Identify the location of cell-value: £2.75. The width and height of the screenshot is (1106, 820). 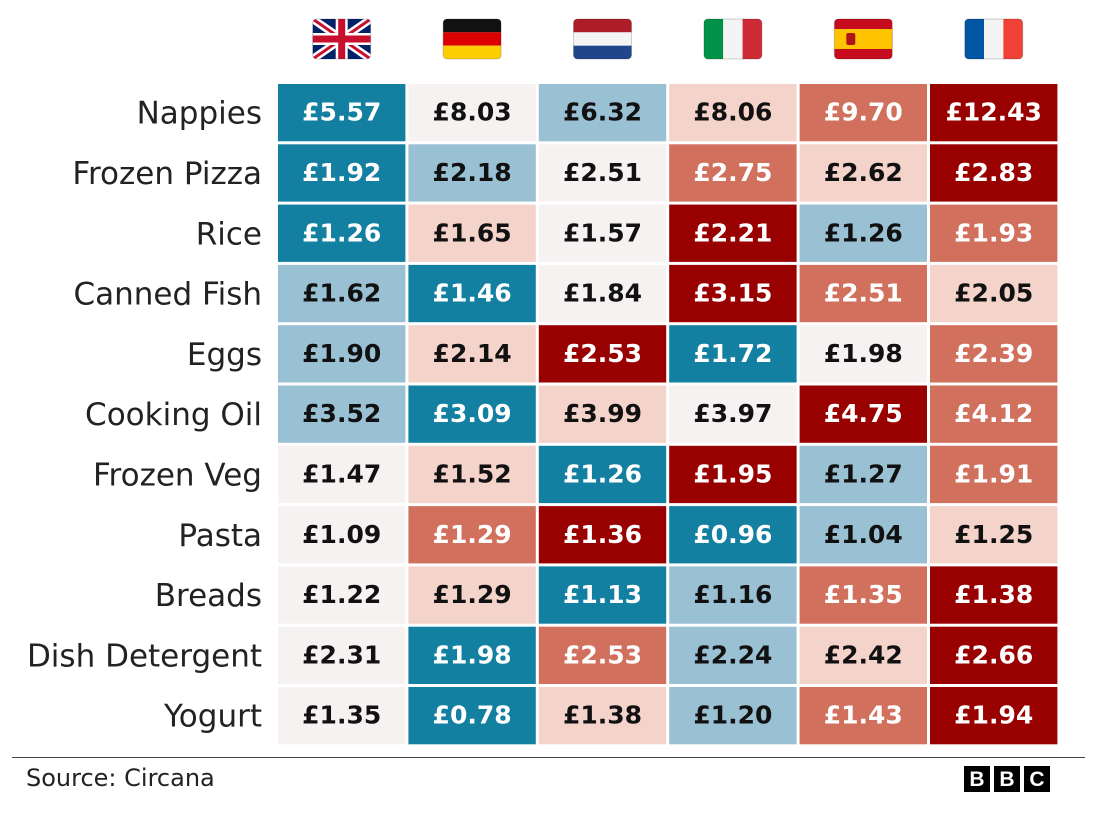
(732, 172).